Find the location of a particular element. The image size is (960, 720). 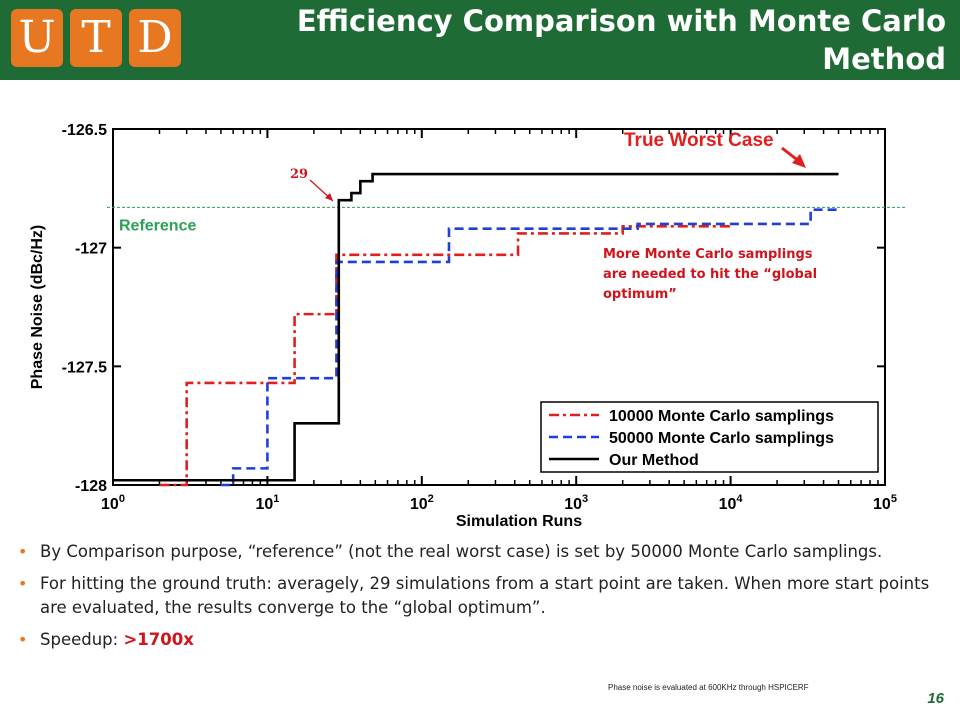

bullet-item: • Speedup: >1700x is located at coordinates (478, 640).